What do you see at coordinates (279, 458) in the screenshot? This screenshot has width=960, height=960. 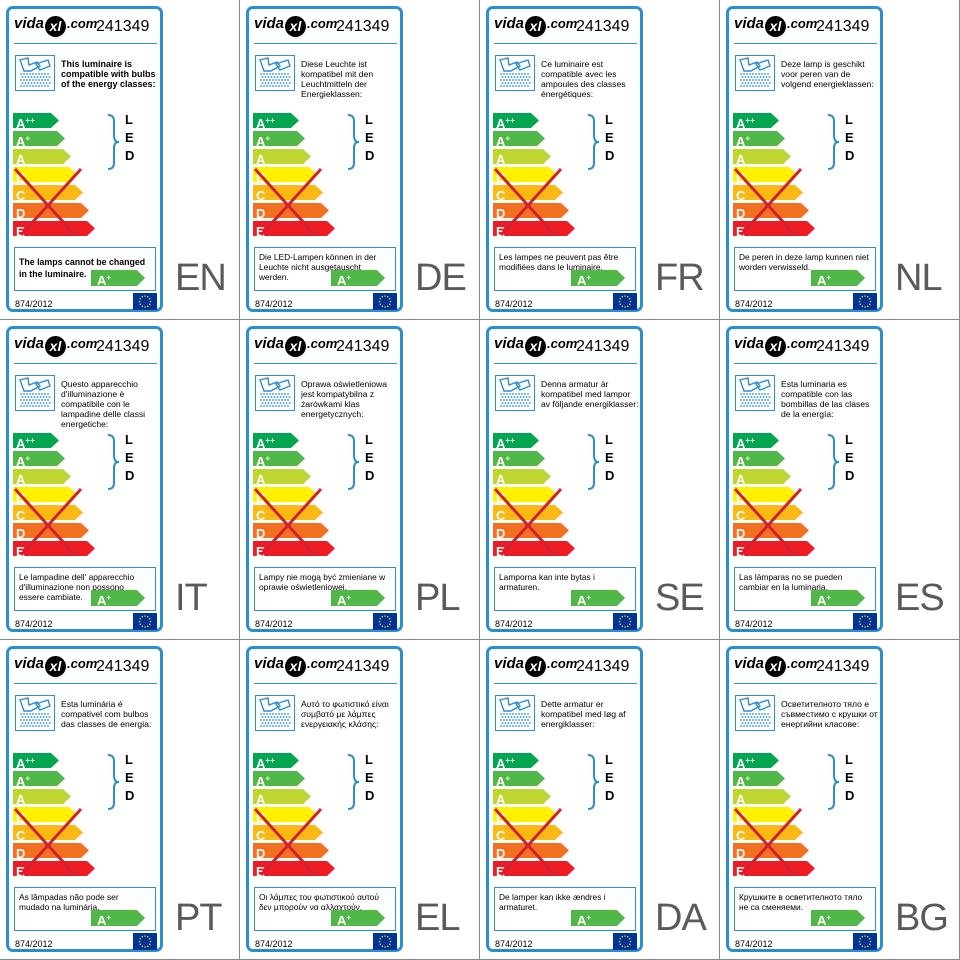 I see `energy-class-bar: A+` at bounding box center [279, 458].